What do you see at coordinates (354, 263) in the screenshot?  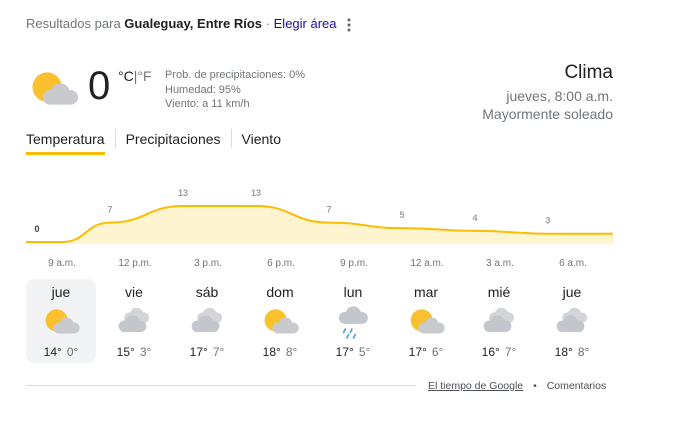 I see `time-label: 9 p.m.` at bounding box center [354, 263].